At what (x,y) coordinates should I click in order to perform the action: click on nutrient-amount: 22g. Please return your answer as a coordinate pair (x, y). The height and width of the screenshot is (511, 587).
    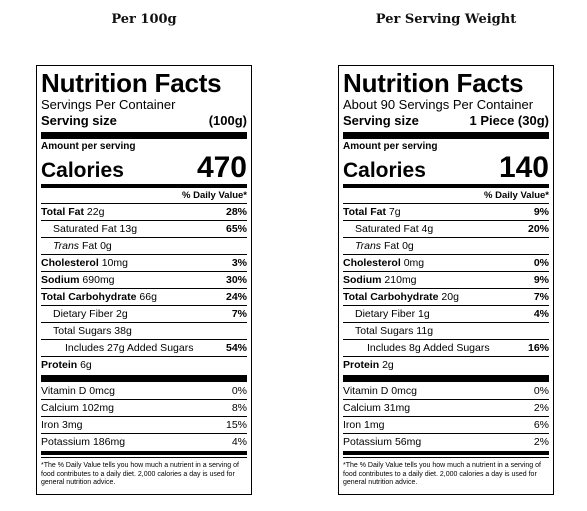
    Looking at the image, I should click on (95, 212).